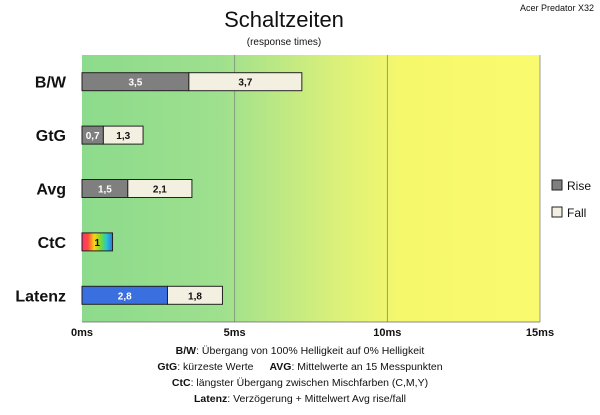 This screenshot has height=415, width=600. Describe the element at coordinates (557, 185) in the screenshot. I see `legend-swatch-rise` at that location.